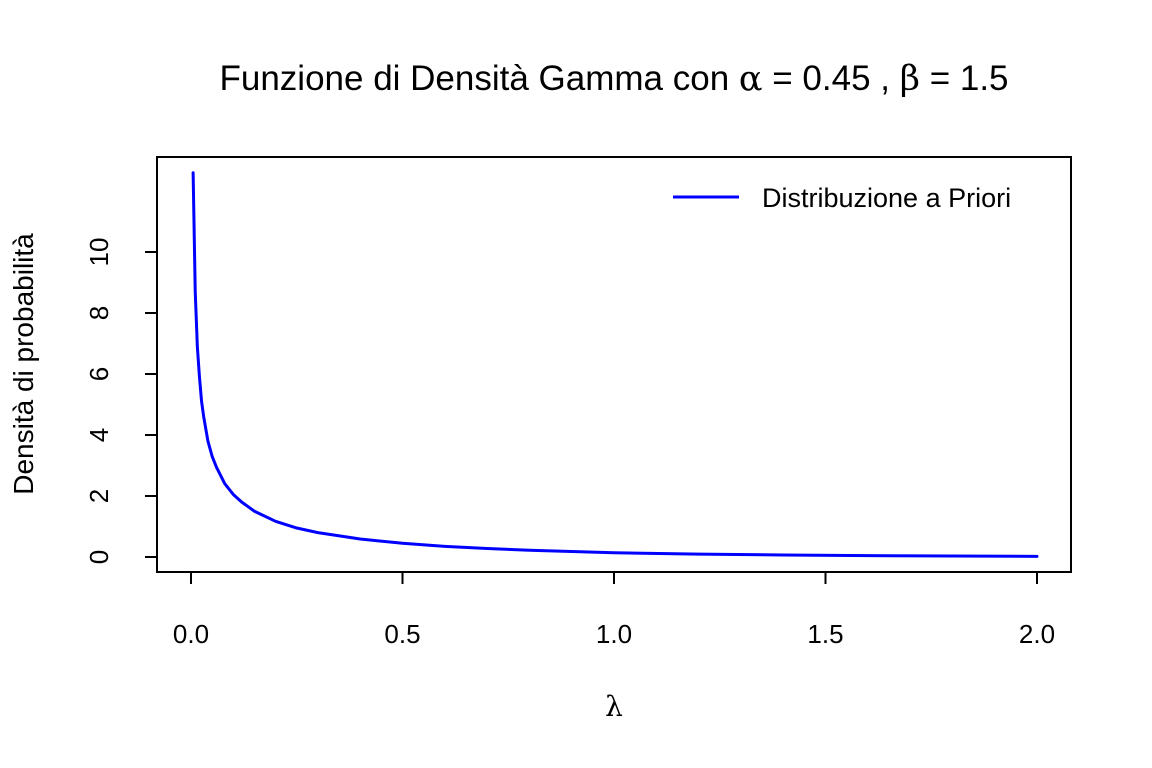  I want to click on y-tick-label: 0, so click(99, 557).